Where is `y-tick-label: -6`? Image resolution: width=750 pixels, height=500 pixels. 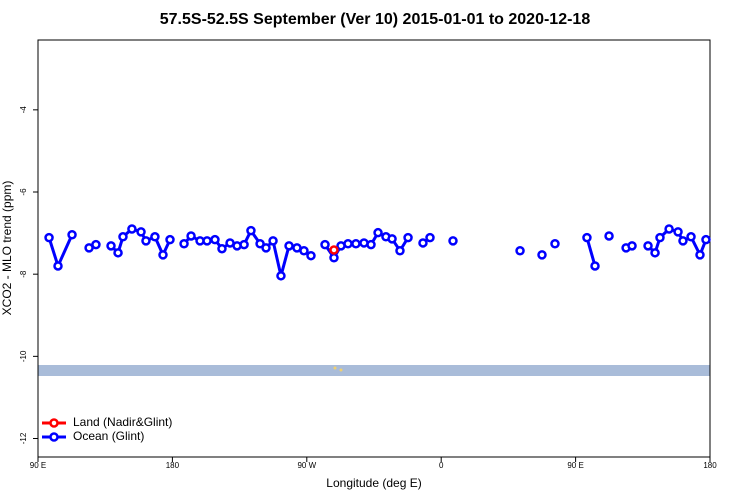
y-tick-label: -6 is located at coordinates (23, 192).